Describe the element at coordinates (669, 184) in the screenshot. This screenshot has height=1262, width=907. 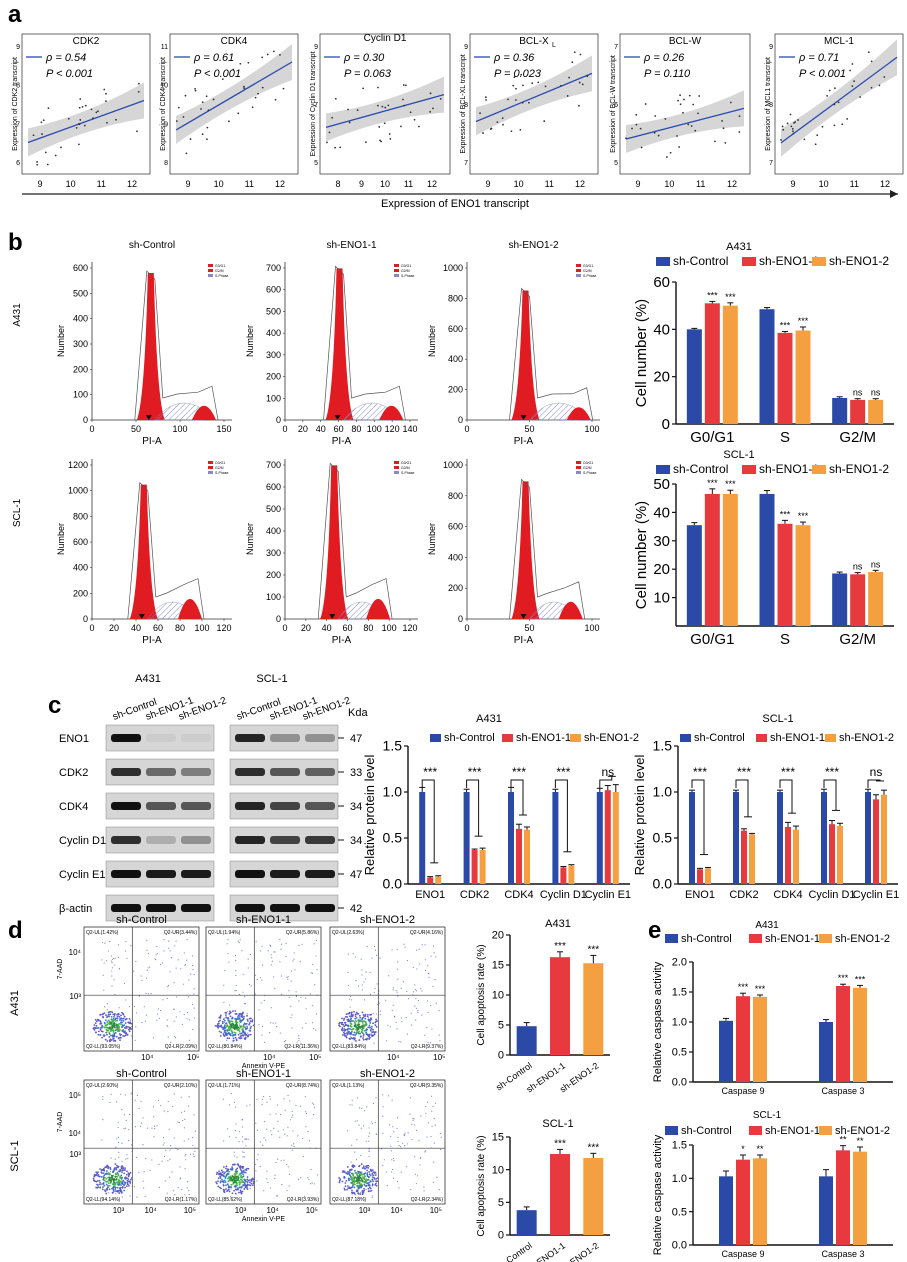
I see `x-tick: 10` at that location.